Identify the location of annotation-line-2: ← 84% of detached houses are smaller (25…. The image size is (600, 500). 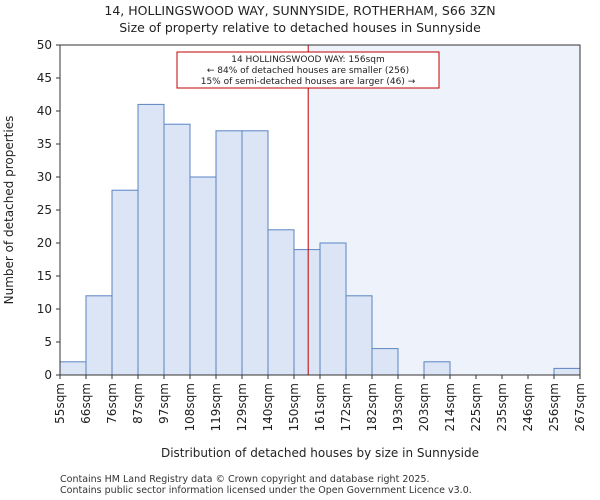
(308, 71).